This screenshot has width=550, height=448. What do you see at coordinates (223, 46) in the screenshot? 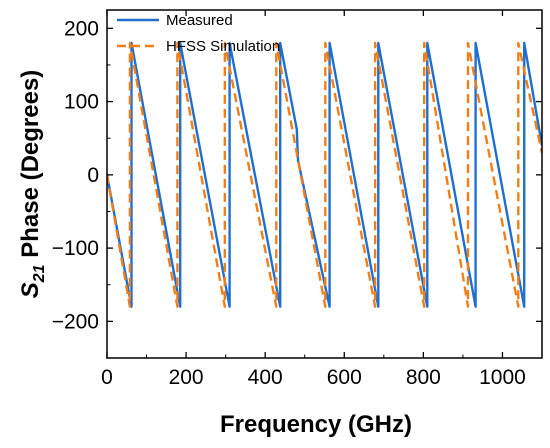
I see `legend-label: HFSS Simulation` at bounding box center [223, 46].